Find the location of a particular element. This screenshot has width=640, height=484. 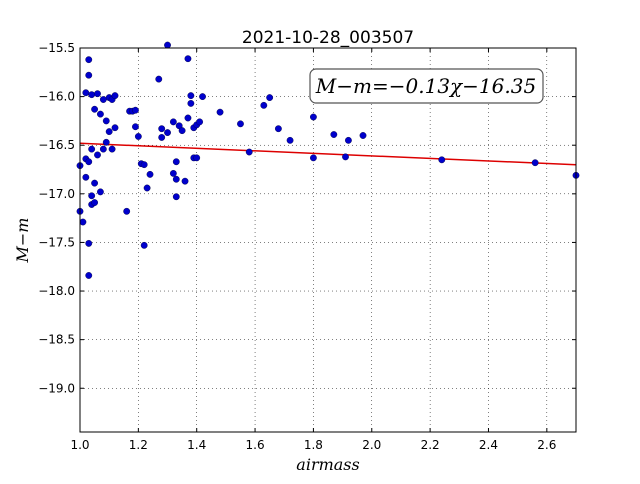

x-tick-label: 1.2 is located at coordinates (138, 445).